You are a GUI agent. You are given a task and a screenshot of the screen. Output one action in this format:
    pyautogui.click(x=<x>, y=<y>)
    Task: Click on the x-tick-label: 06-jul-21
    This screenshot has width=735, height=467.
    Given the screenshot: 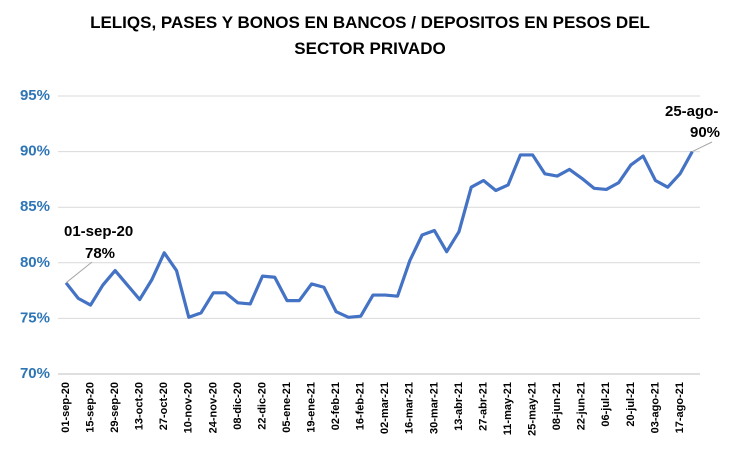 What is the action you would take?
    pyautogui.click(x=606, y=404)
    